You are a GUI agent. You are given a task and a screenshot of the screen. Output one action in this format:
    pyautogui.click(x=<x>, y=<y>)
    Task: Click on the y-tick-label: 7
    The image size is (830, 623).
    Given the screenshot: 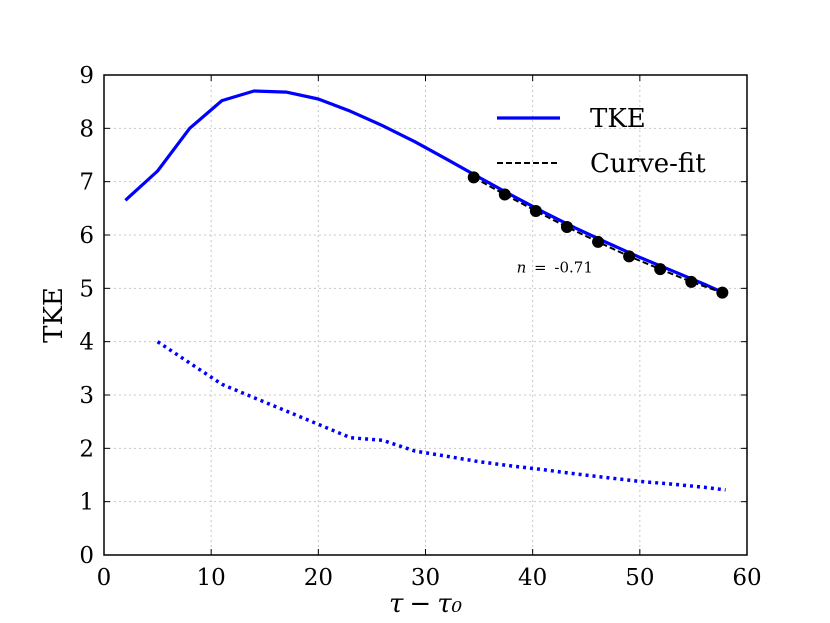 What is the action you would take?
    pyautogui.click(x=86, y=183)
    